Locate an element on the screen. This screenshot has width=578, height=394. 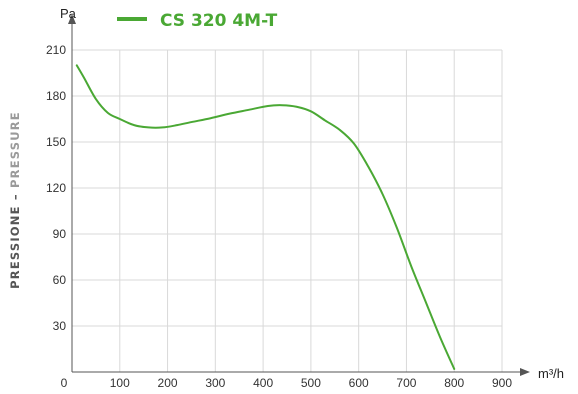
y-axis-title-en: PRESSURE is located at coordinates (15, 149).